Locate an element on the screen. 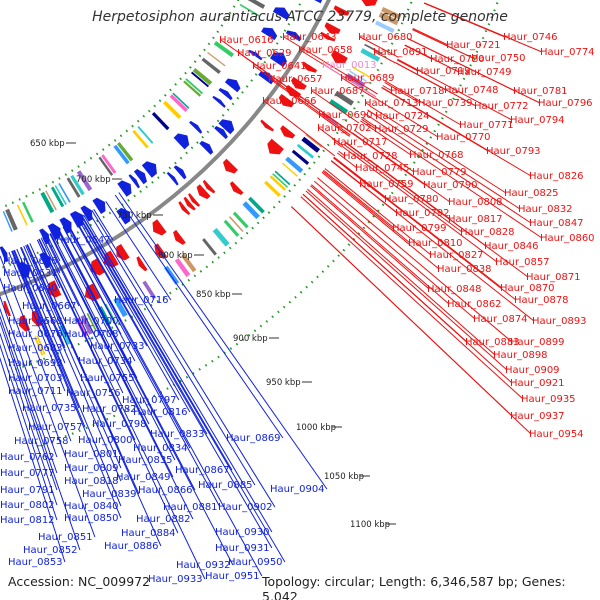 This screenshot has height=600, width=600. gene-label: Haur_0643 is located at coordinates (309, 37).